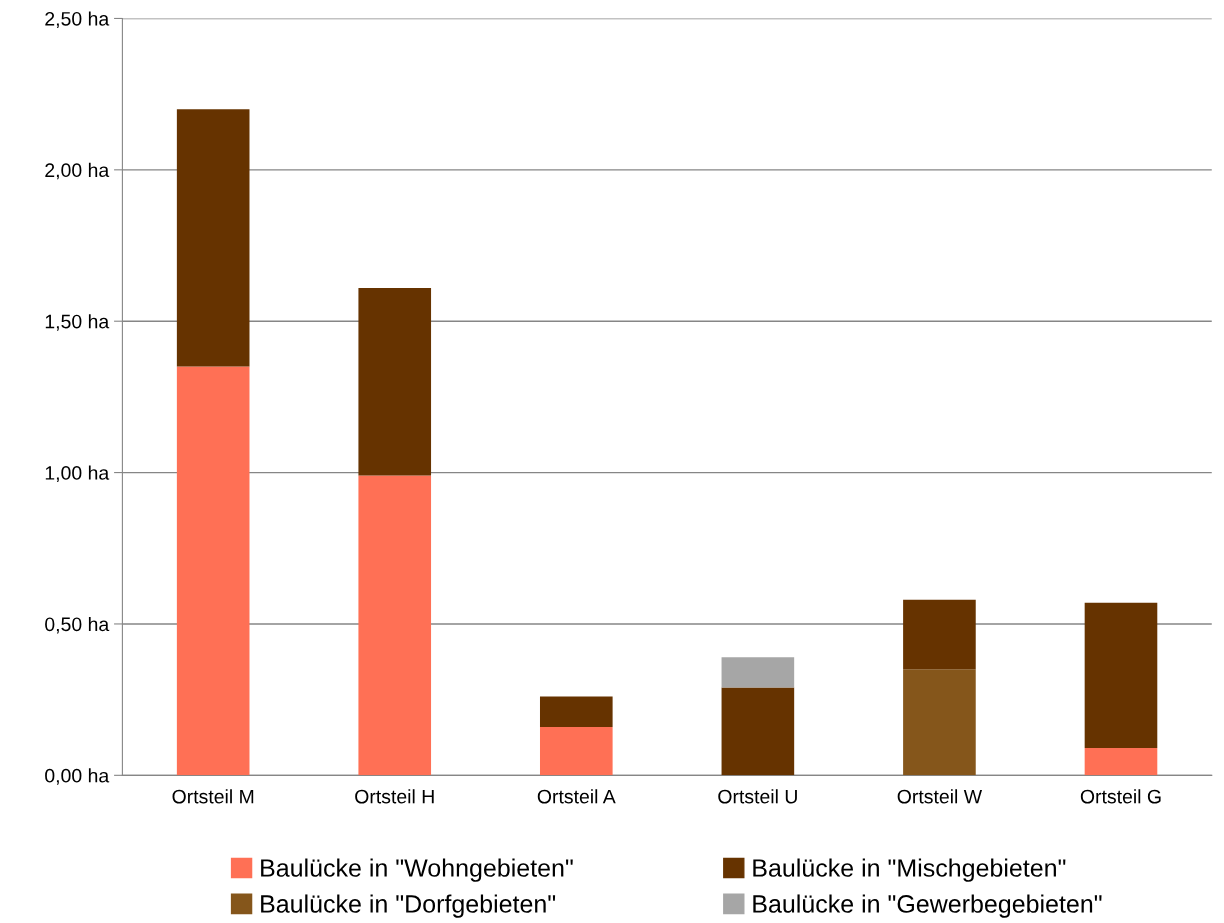  Describe the element at coordinates (77, 776) in the screenshot. I see `y-tick-label: 0,00 ha` at that location.